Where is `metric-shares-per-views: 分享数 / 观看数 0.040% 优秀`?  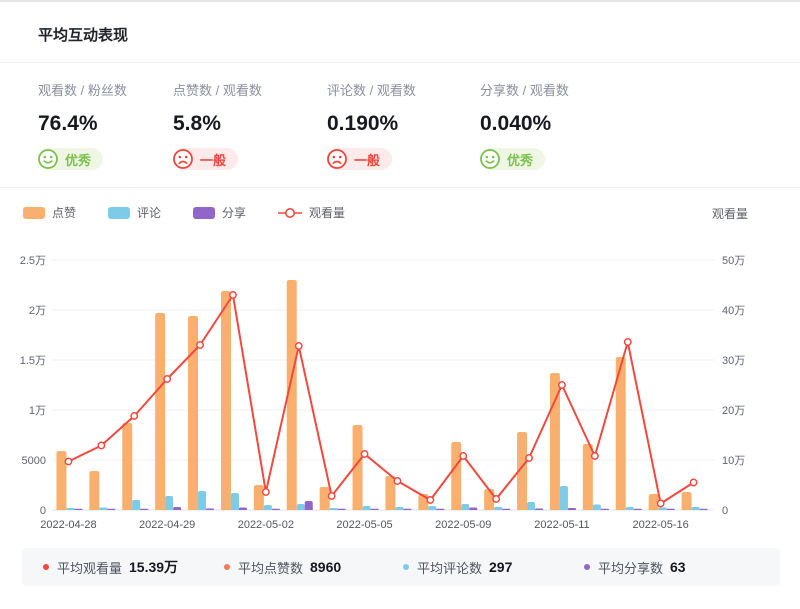
metric-shares-per-views: 分享数 / 观看数 0.040% 优秀 is located at coordinates (555, 126).